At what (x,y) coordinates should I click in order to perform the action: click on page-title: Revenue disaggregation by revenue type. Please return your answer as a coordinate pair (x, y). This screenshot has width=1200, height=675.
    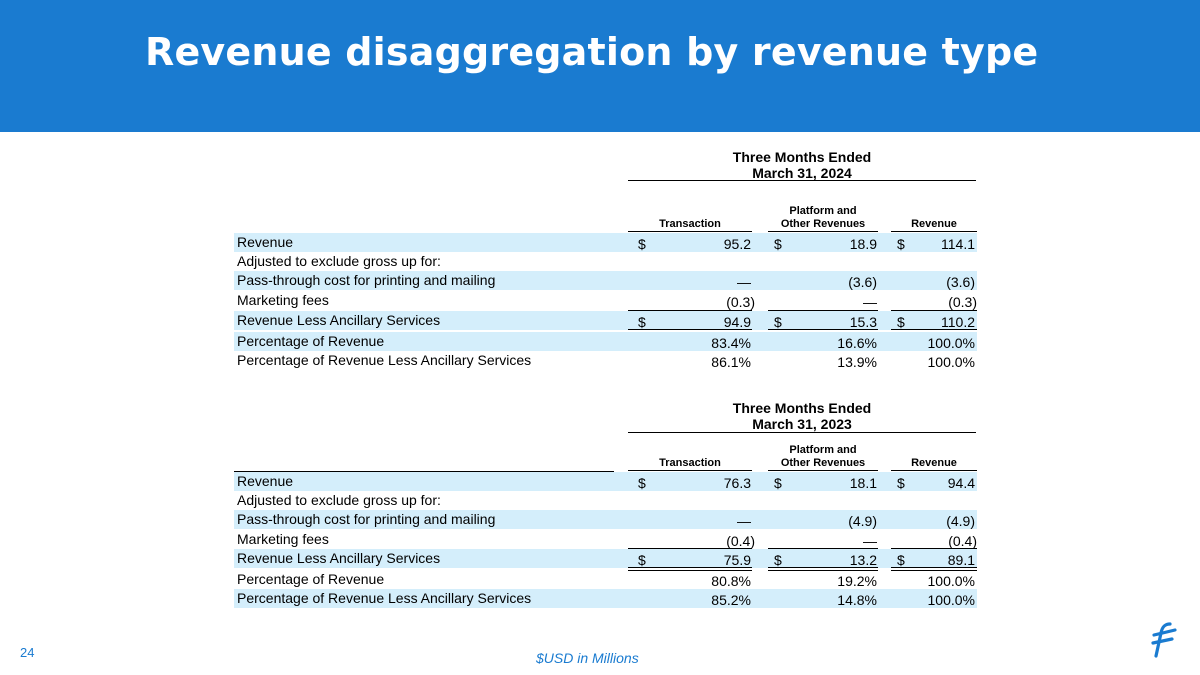
    Looking at the image, I should click on (592, 52).